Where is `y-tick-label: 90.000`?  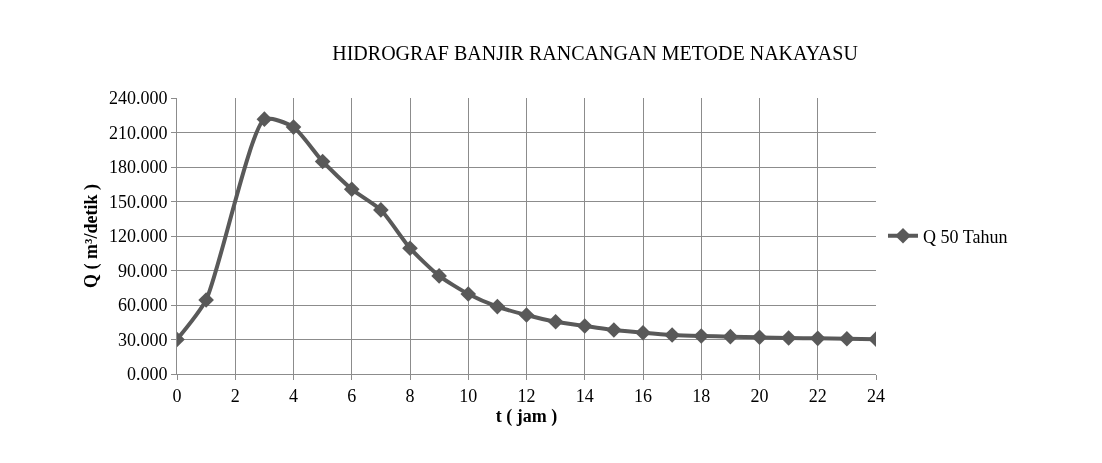
y-tick-label: 90.000 is located at coordinates (142, 270).